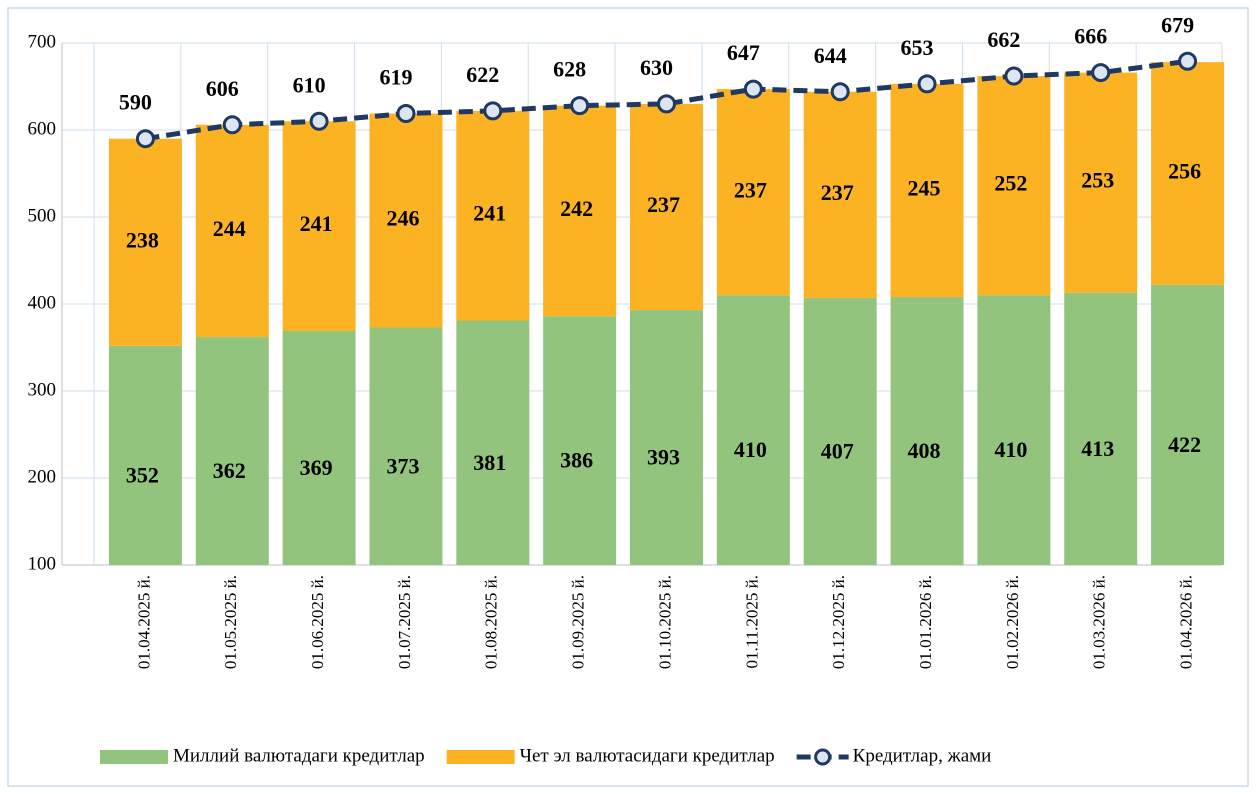  Describe the element at coordinates (42, 215) in the screenshot. I see `y-tick-label: 500` at that location.